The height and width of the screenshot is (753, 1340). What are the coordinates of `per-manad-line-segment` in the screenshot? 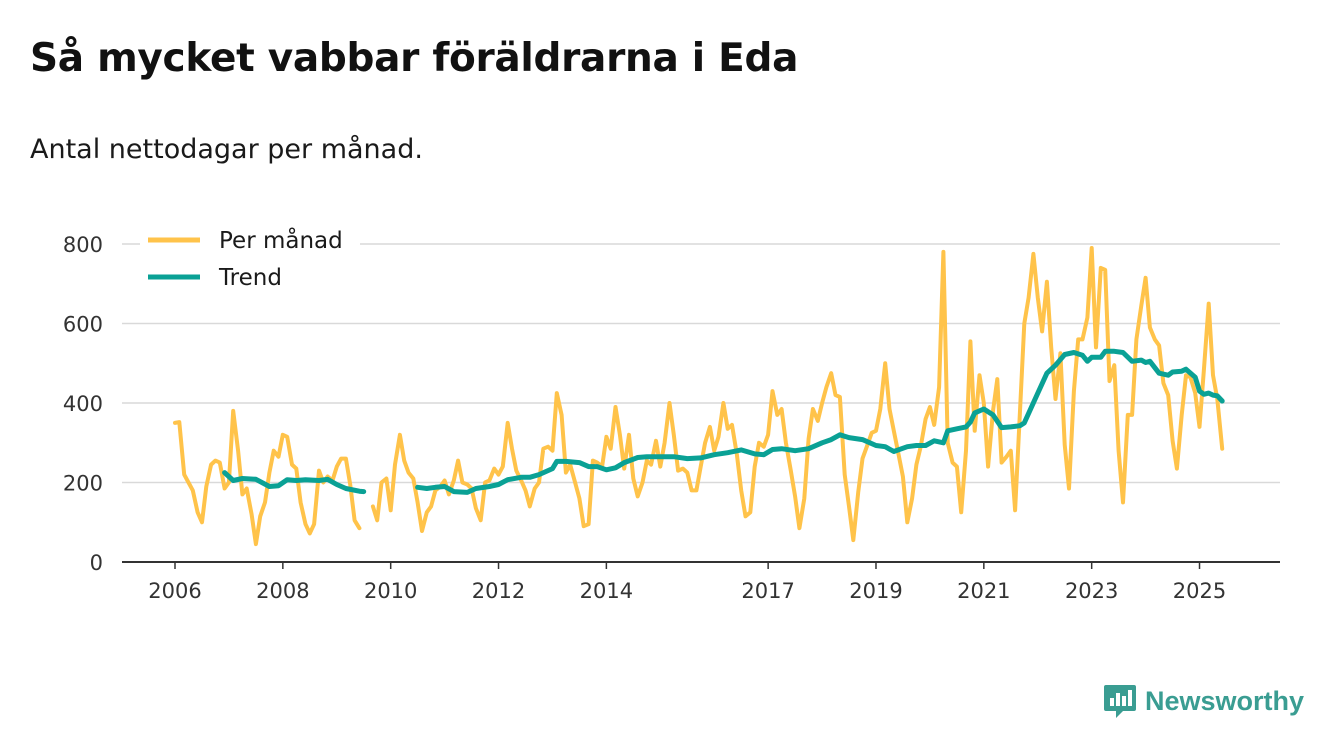 It's located at (267, 477).